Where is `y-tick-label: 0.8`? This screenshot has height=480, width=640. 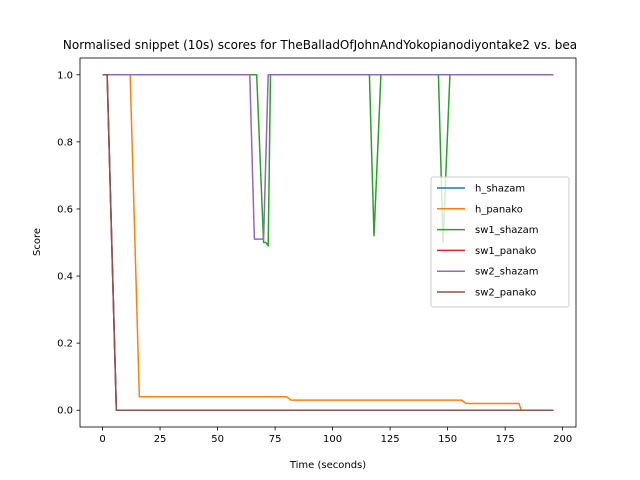 y-tick-label: 0.8 is located at coordinates (65, 142).